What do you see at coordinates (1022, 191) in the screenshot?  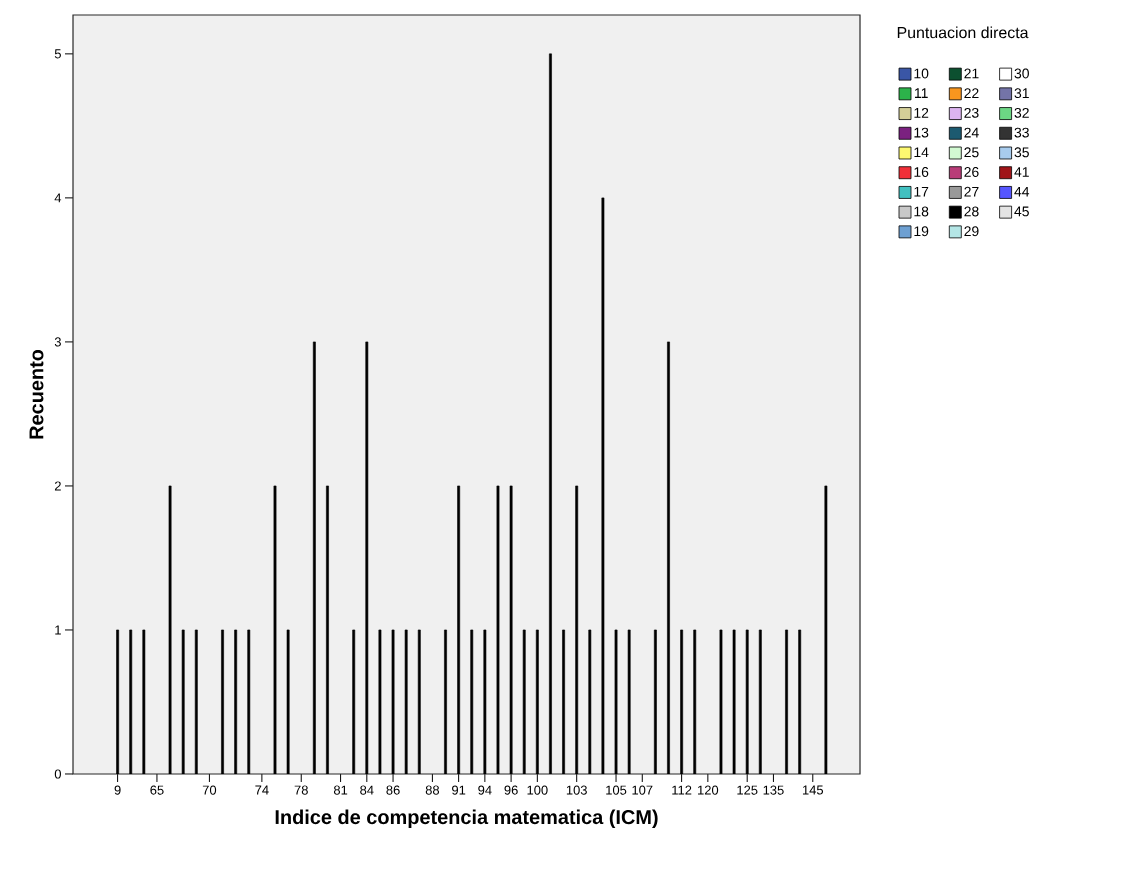 I see `legend-label: 44` at bounding box center [1022, 191].